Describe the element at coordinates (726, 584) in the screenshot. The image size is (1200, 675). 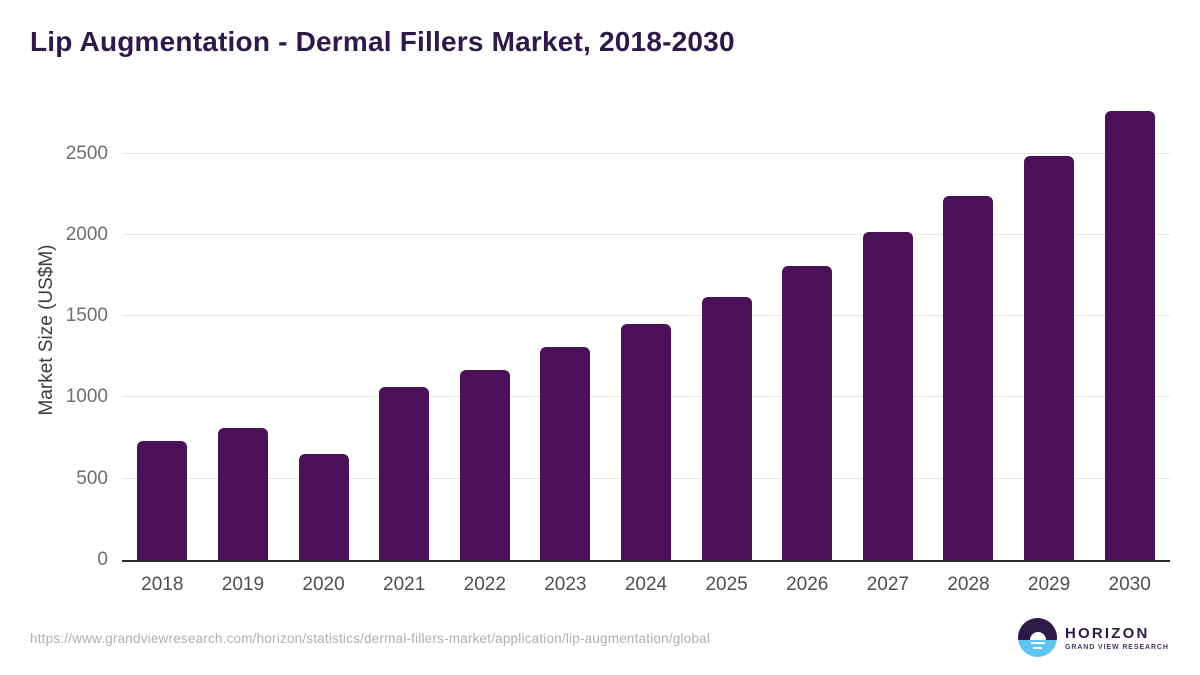
I see `x-tick-label: 2025` at that location.